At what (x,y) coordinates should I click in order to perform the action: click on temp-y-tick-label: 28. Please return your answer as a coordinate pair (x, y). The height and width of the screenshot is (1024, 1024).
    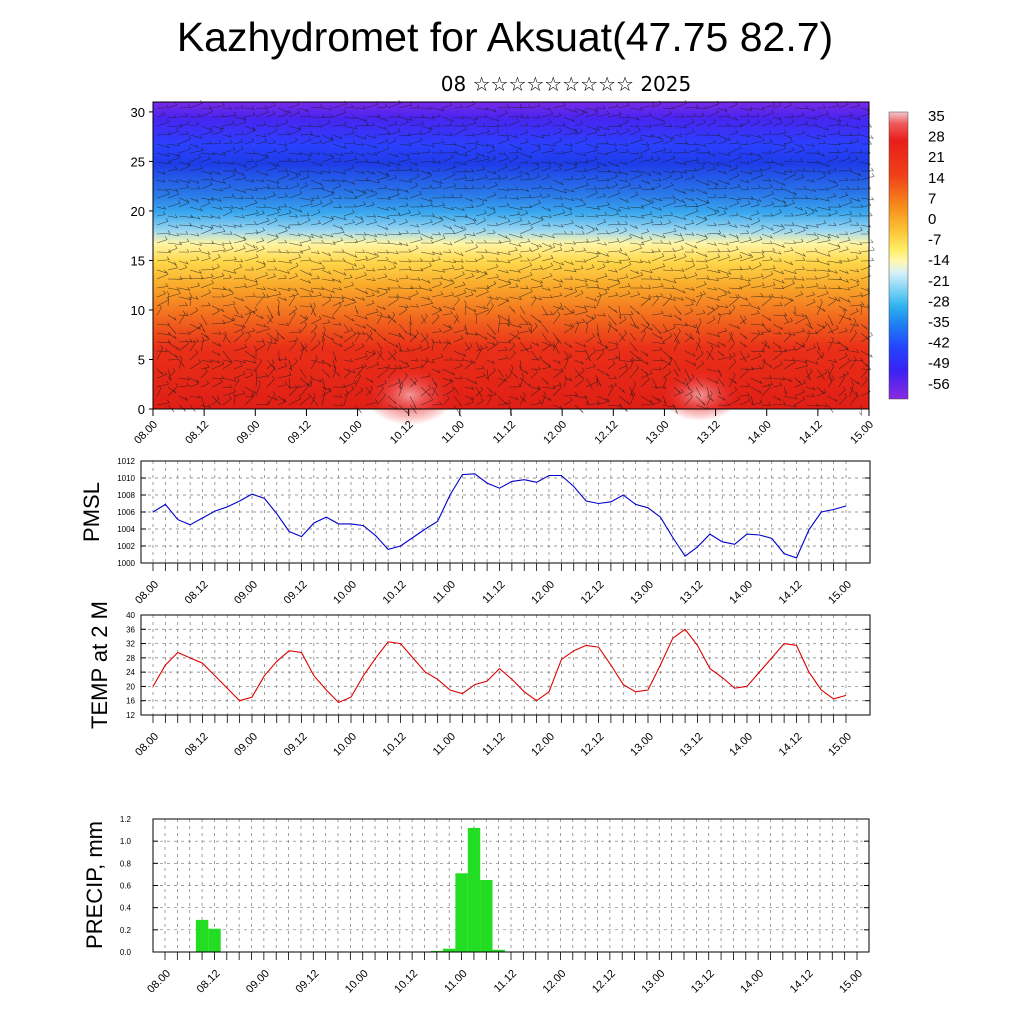
    Looking at the image, I should click on (130, 658).